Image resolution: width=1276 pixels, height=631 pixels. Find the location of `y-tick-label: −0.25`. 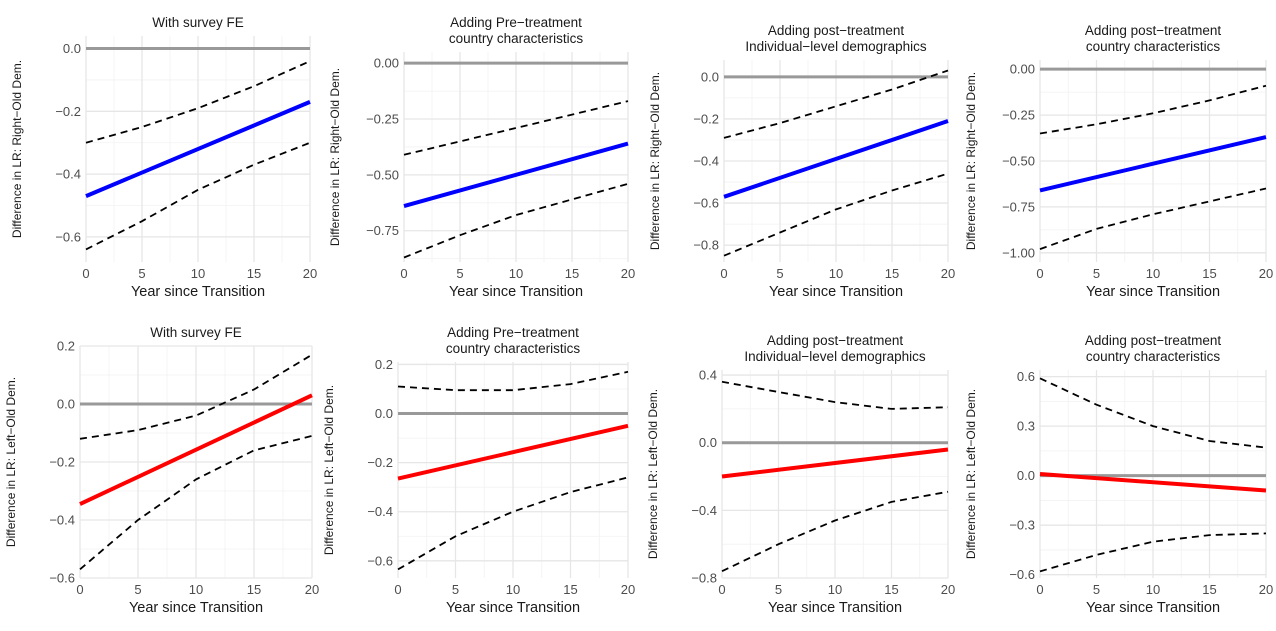

y-tick-label: −0.25 is located at coordinates (1018, 115).